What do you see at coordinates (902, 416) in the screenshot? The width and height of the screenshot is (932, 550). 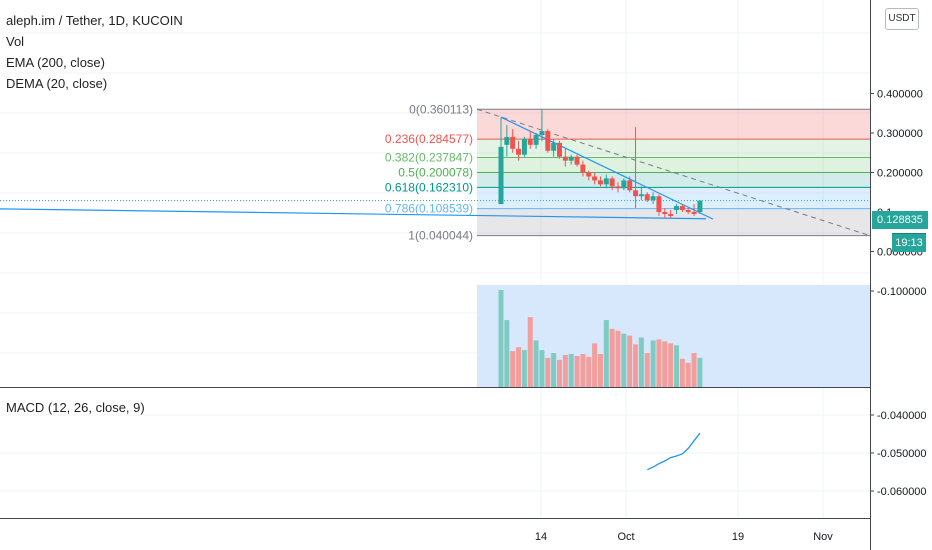 I see `macd-tick-label: -0.040000` at bounding box center [902, 416].